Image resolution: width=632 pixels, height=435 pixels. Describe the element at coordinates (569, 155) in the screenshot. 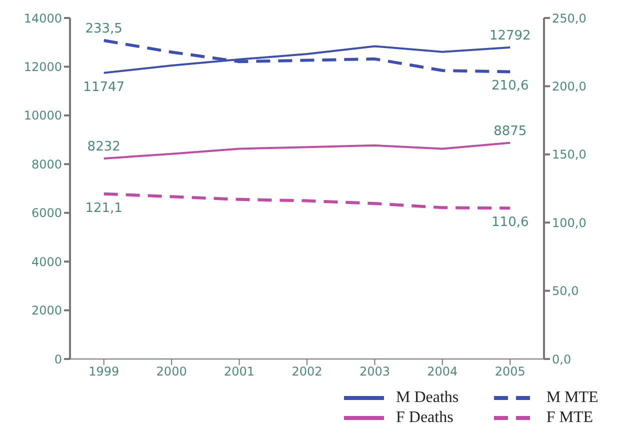

I see `y2-tick-label: 150,0` at that location.